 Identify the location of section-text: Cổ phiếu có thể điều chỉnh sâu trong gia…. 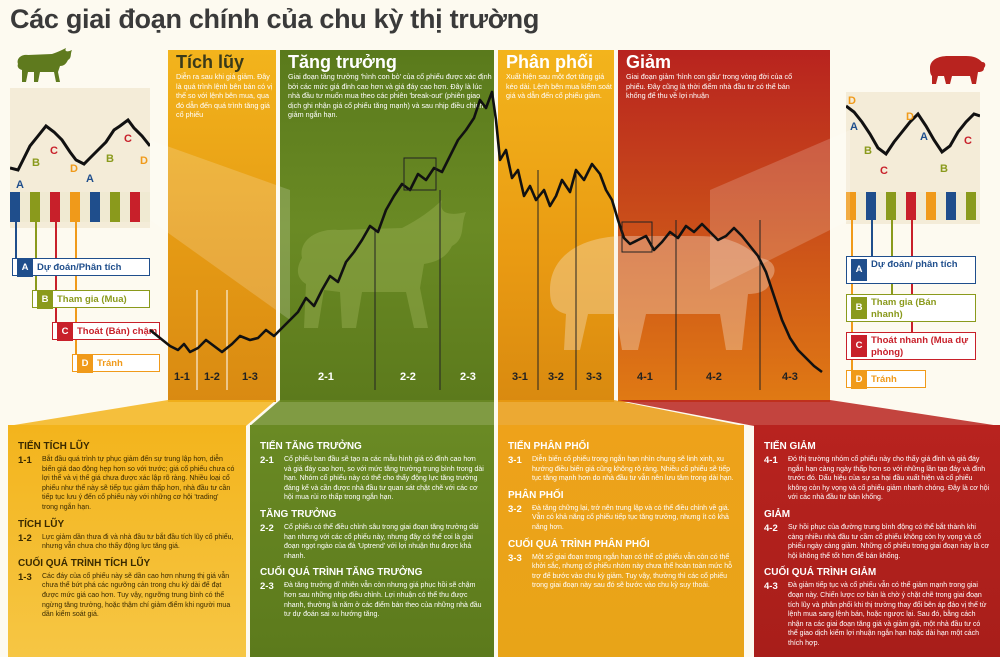
(381, 541).